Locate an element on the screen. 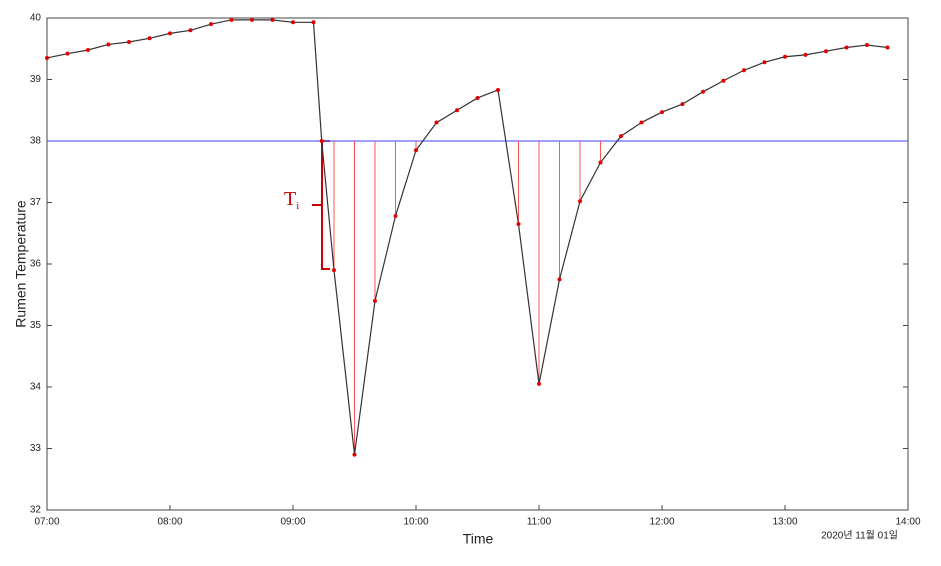 The image size is (941, 566). x-axis-label: Time is located at coordinates (478, 539).